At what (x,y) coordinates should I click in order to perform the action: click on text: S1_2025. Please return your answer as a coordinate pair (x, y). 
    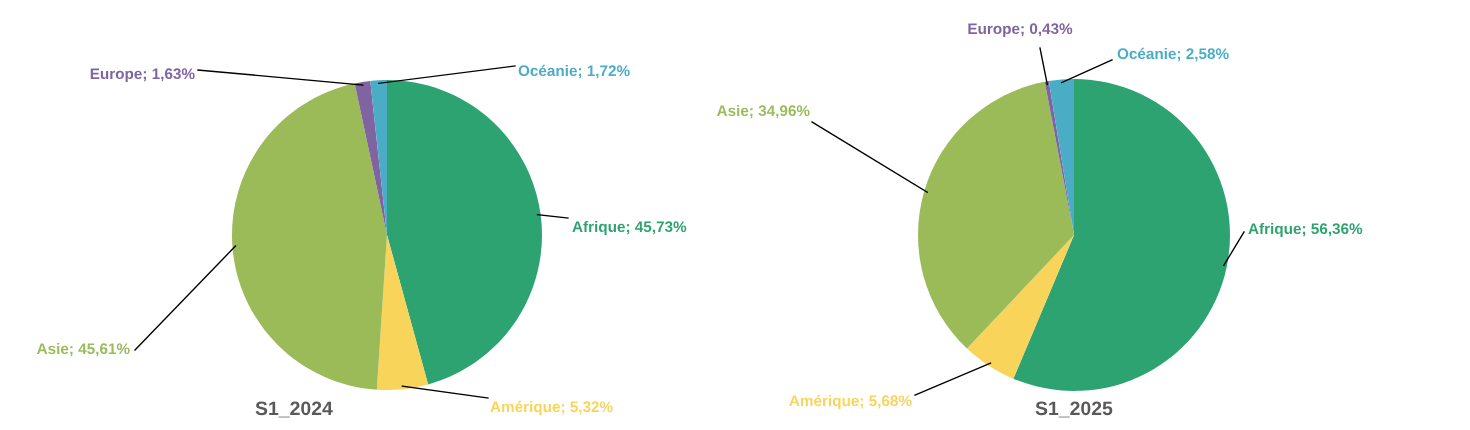
    Looking at the image, I should click on (1074, 409).